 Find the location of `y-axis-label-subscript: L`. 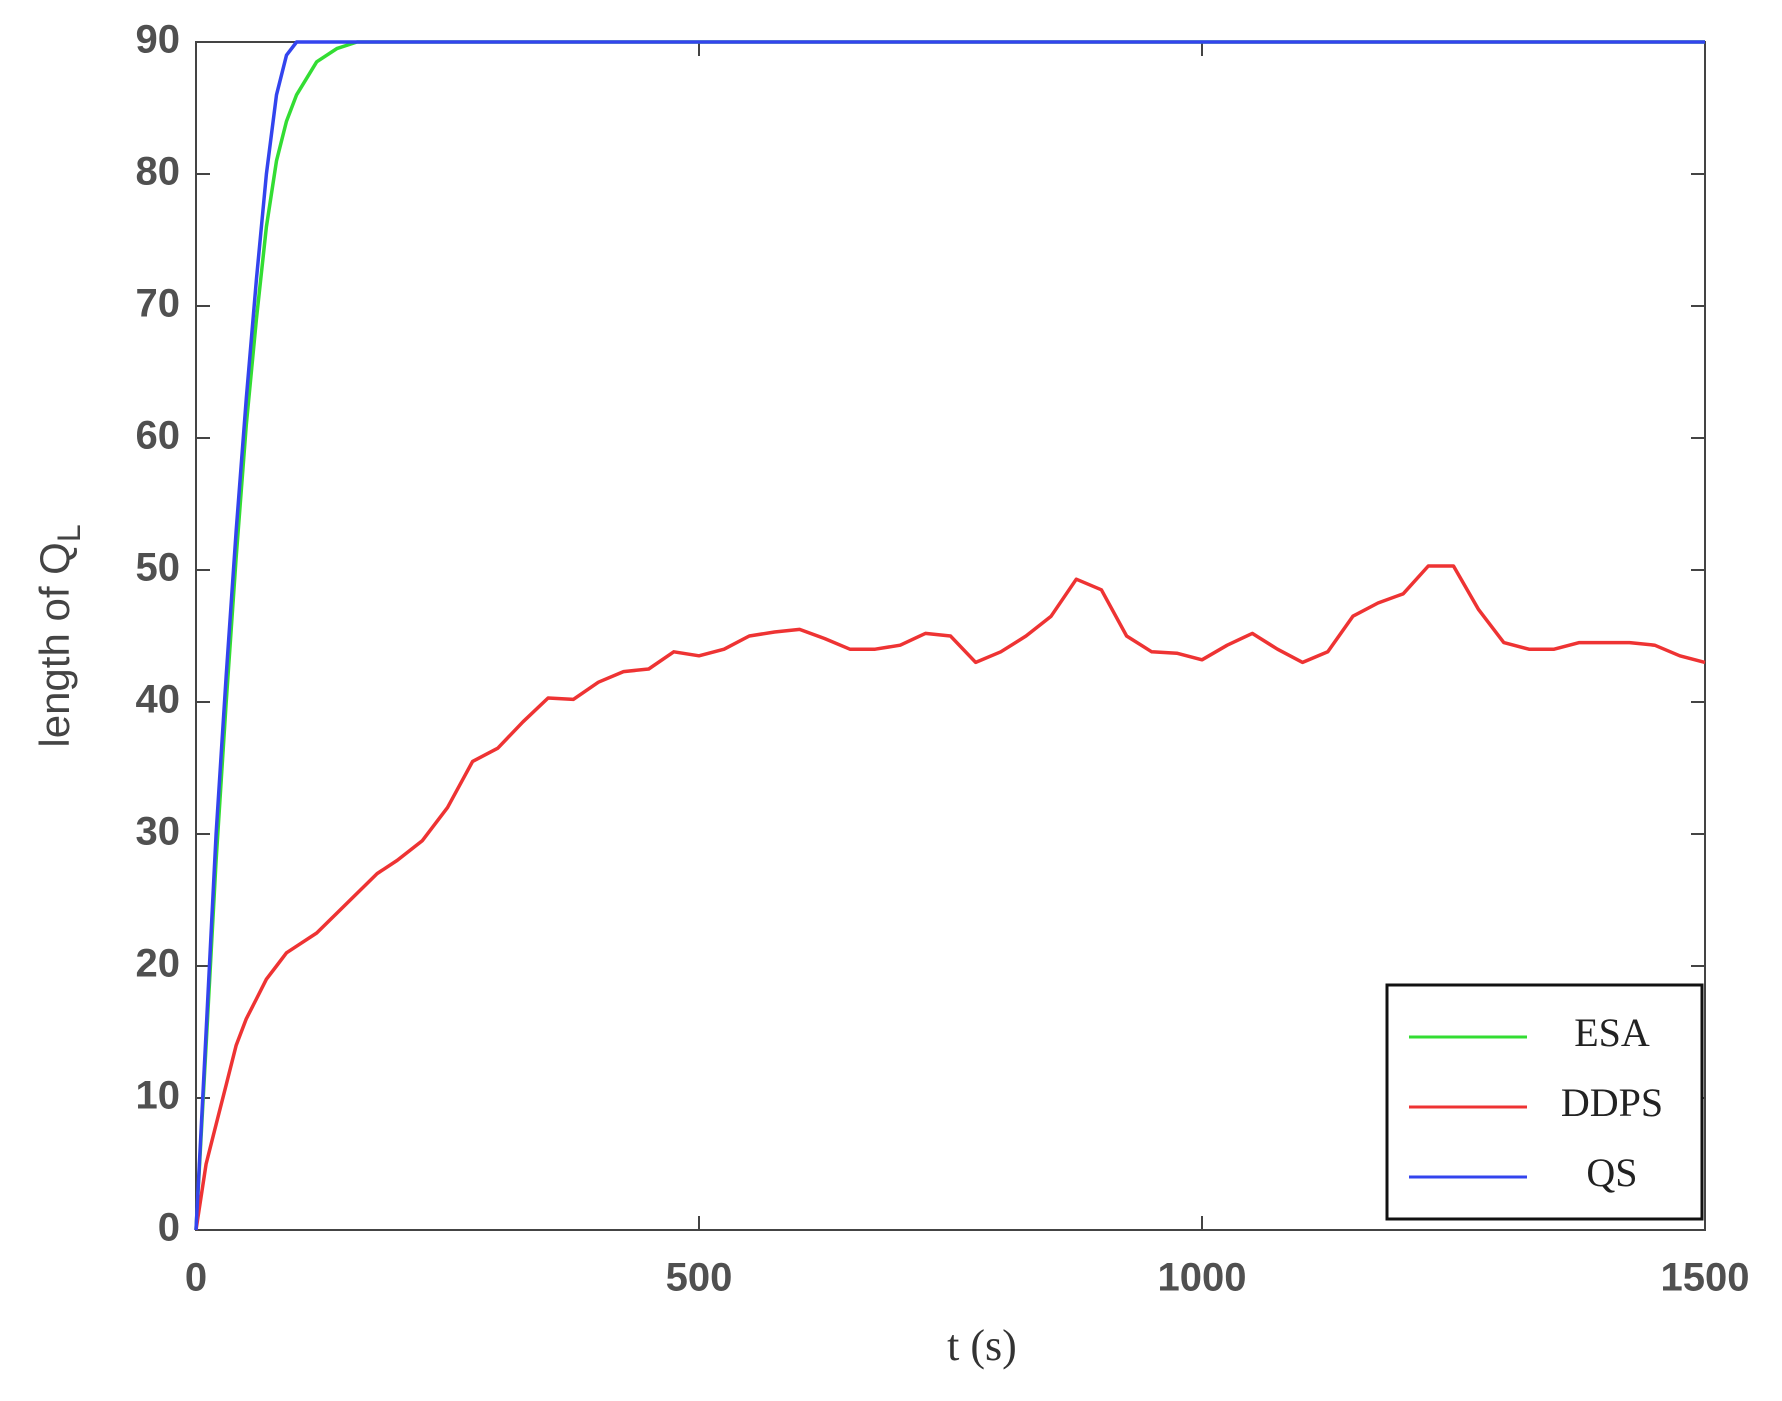

y-axis-label-subscript: L is located at coordinates (69, 533).